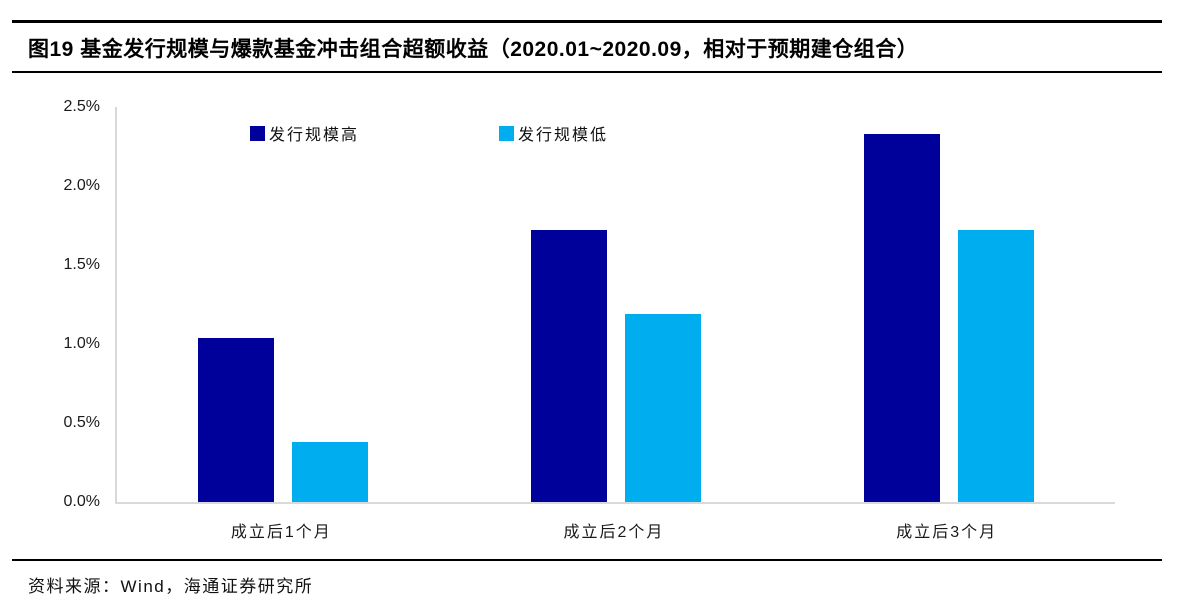 This screenshot has height=609, width=1183. I want to click on legend-item-low: 发行规模低, so click(553, 133).